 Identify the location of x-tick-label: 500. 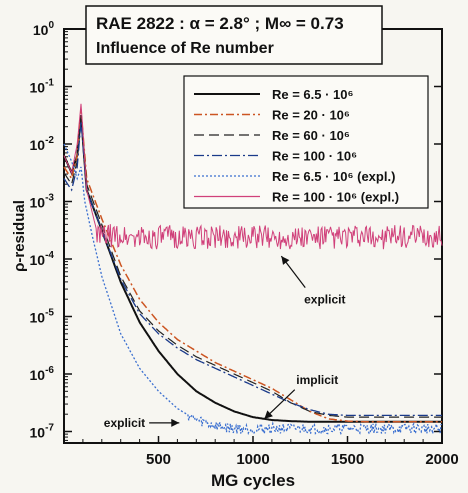
(158, 459).